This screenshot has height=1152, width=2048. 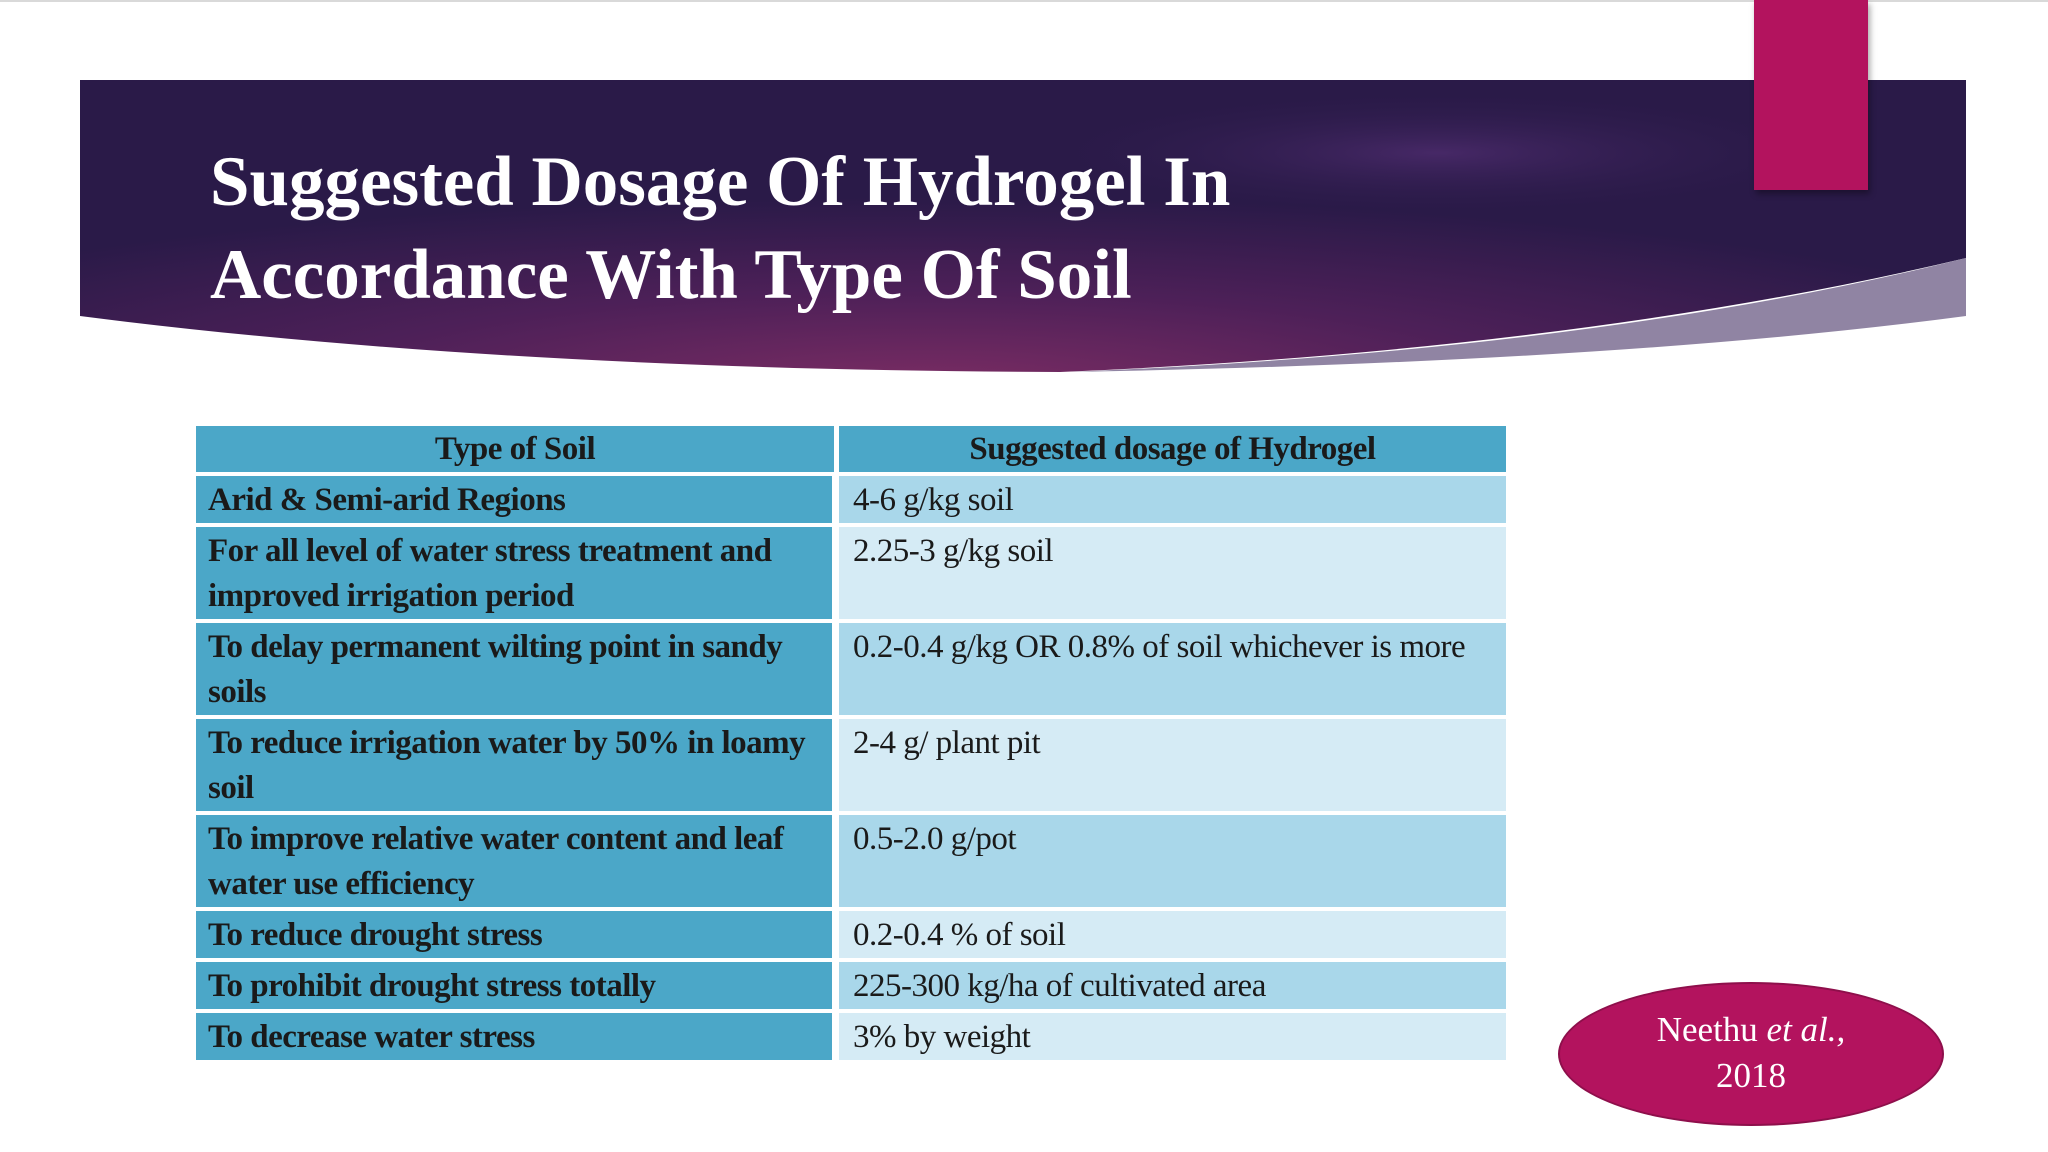 I want to click on accent-tab, so click(x=1811, y=95).